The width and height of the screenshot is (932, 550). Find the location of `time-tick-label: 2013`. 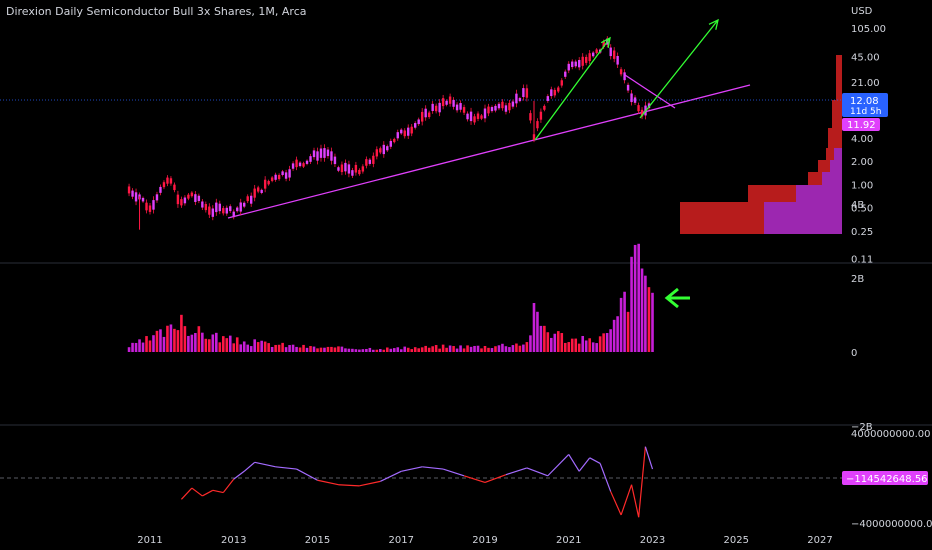

time-tick-label: 2013 is located at coordinates (233, 540).